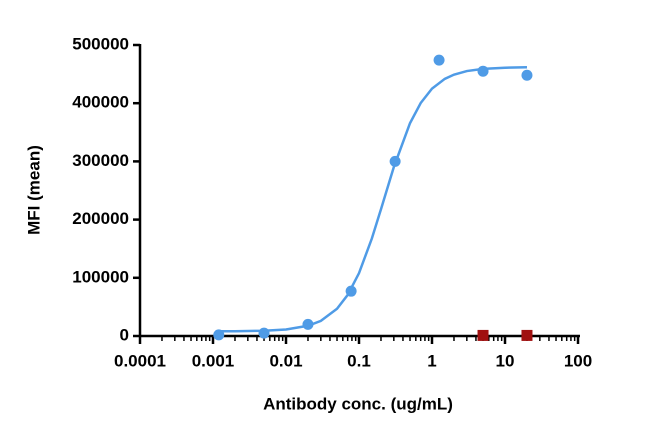  I want to click on y-tick-label: 0, so click(124, 334).